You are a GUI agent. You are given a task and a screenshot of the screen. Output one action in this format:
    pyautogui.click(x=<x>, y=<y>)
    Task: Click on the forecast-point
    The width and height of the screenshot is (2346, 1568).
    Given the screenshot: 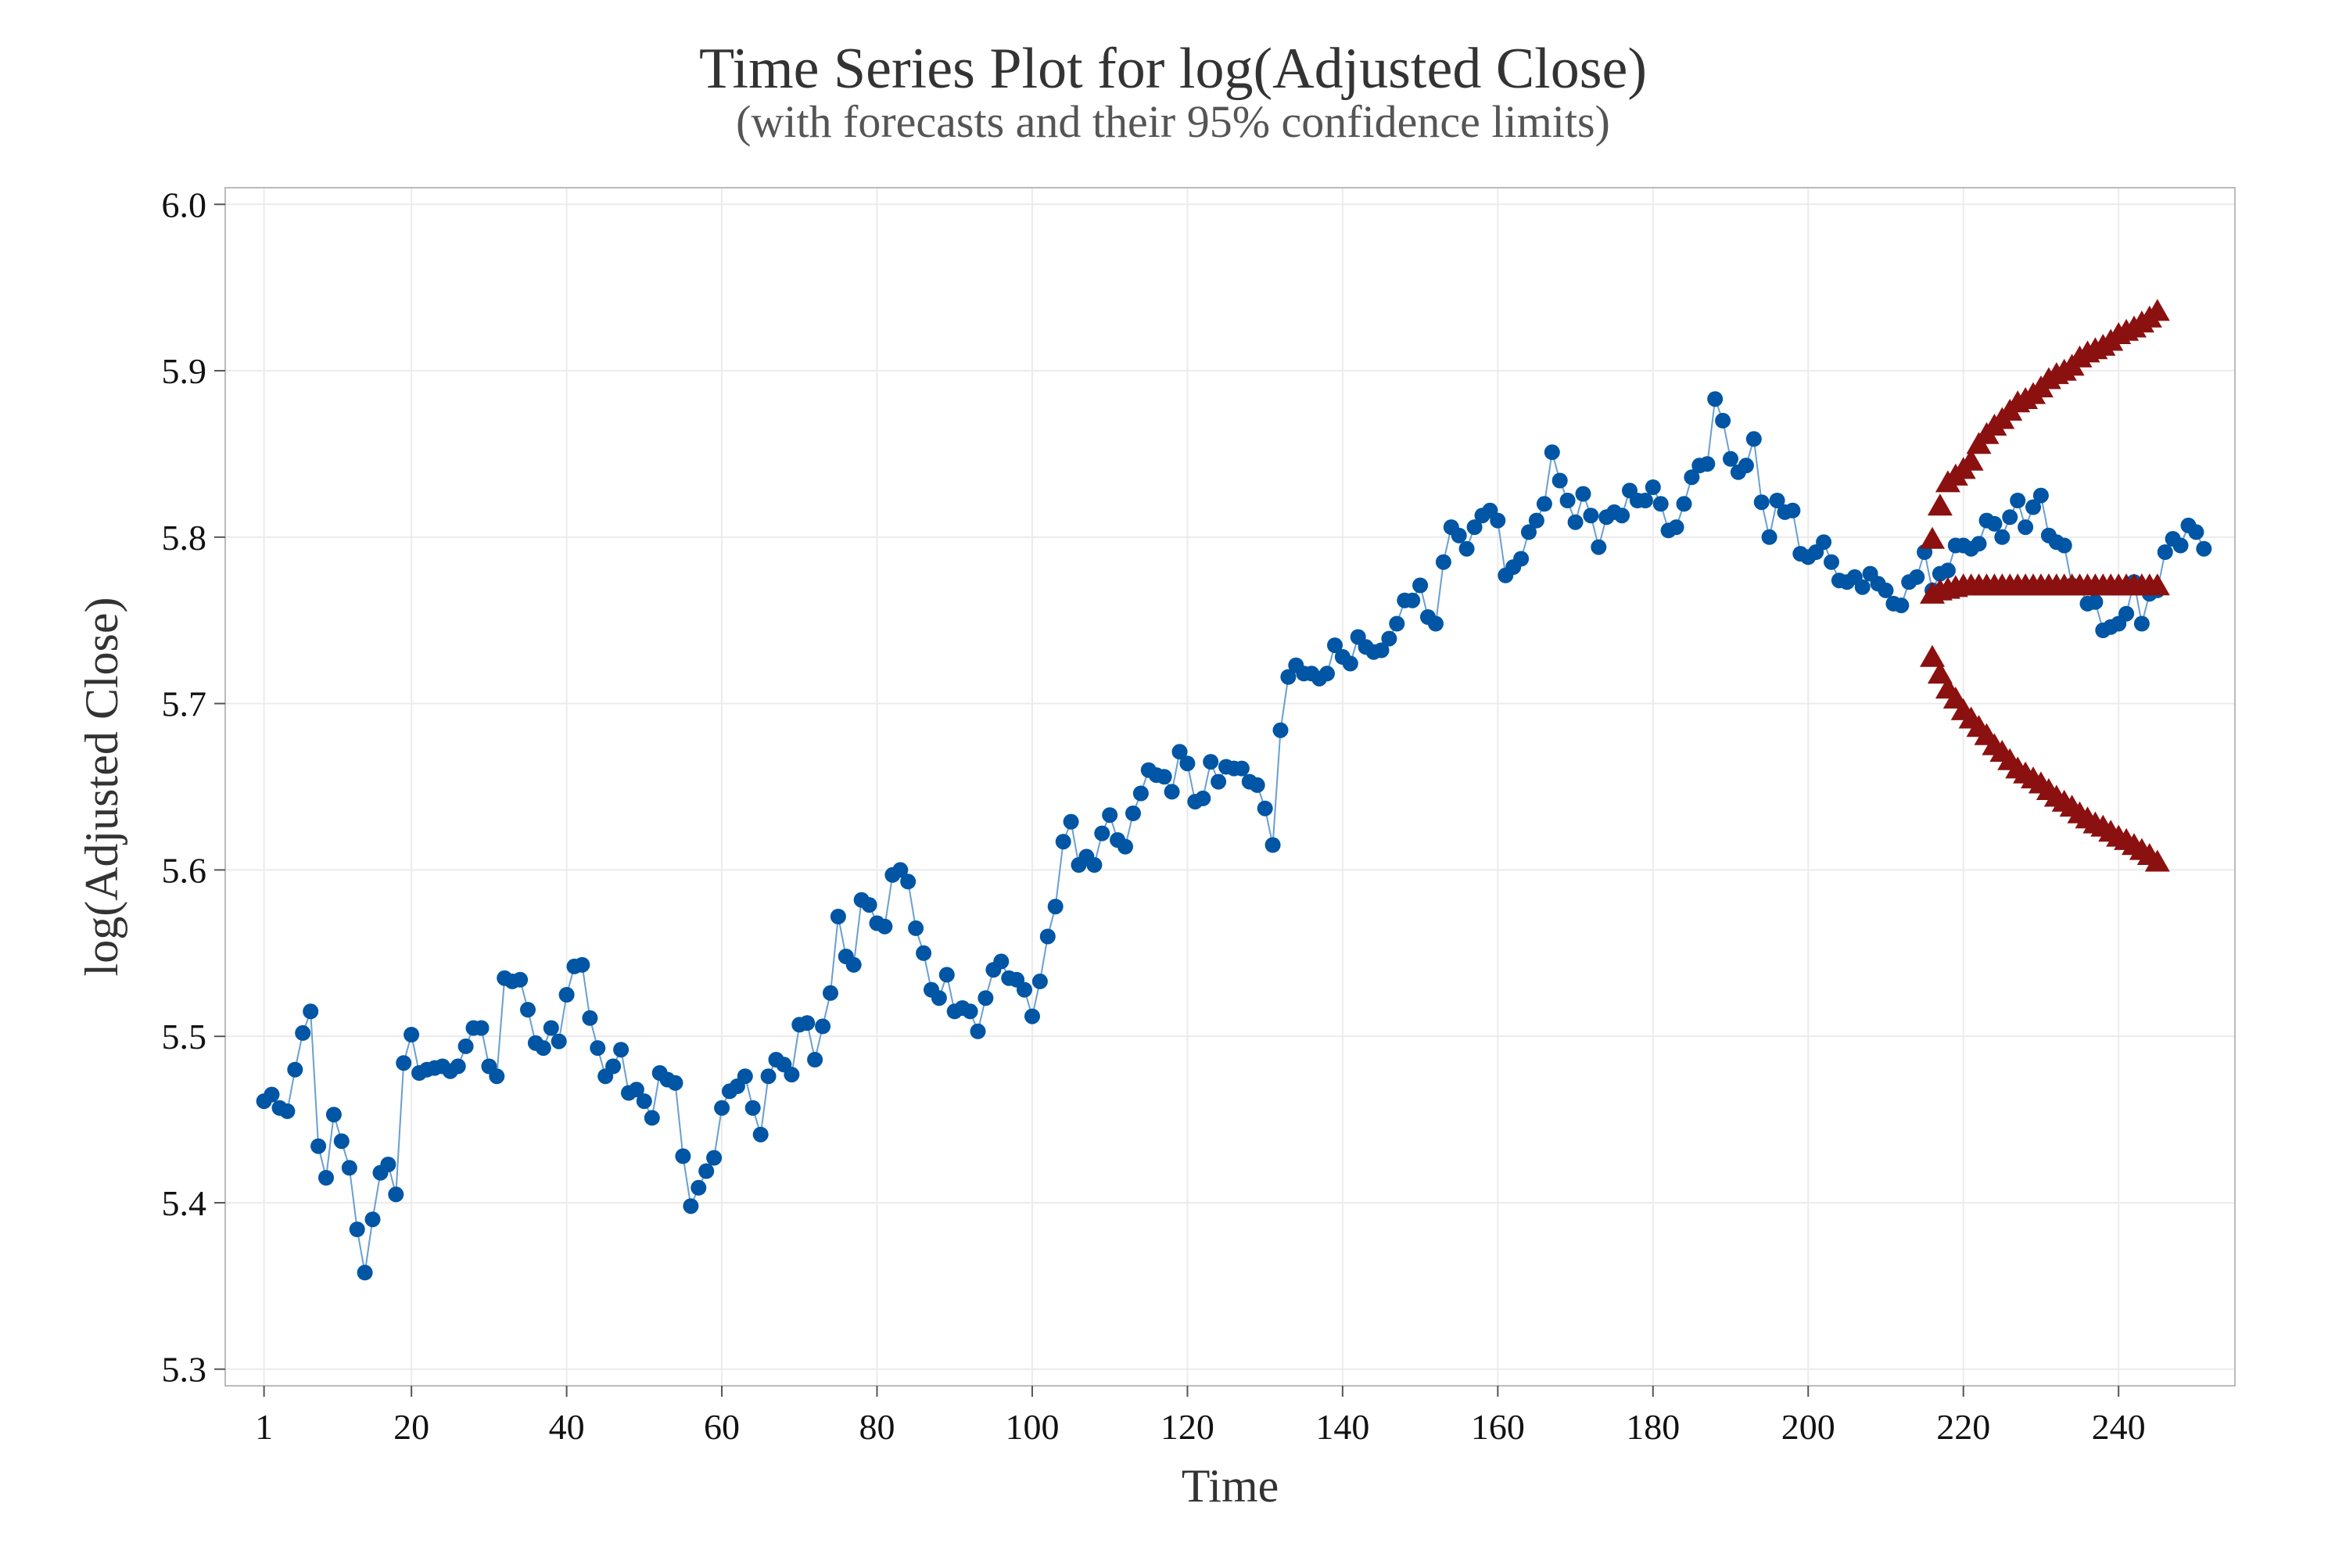 What is the action you would take?
    pyautogui.click(x=2157, y=584)
    